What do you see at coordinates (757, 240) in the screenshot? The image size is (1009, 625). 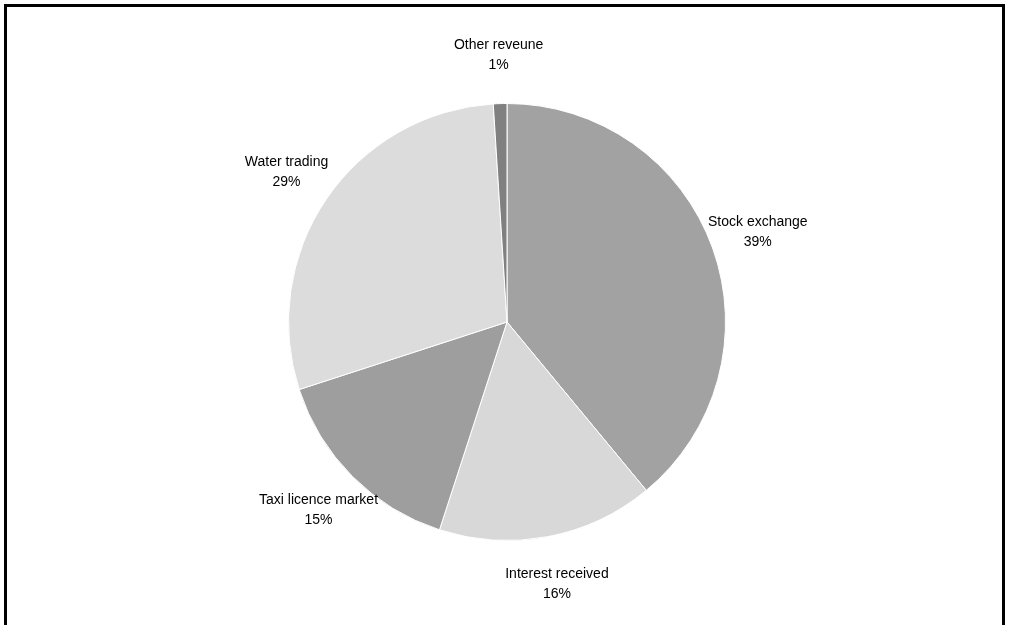 I see `data-label: 39%` at bounding box center [757, 240].